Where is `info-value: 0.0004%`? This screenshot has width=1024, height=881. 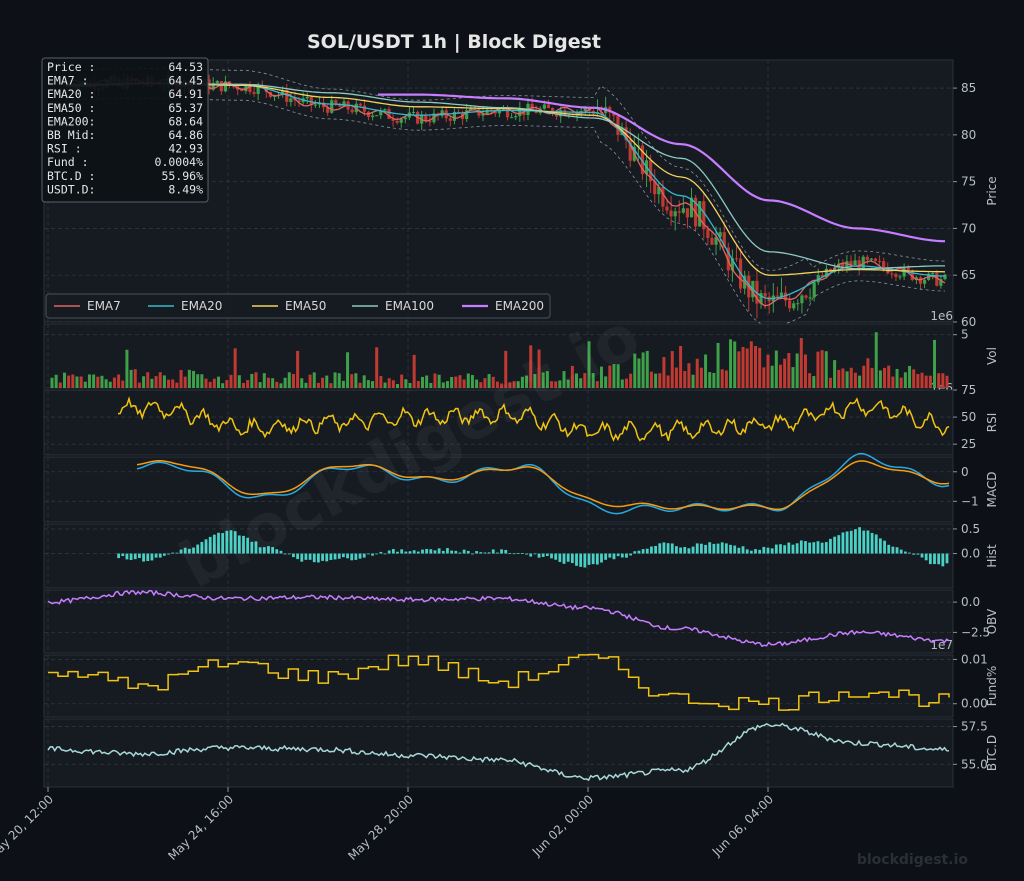
info-value: 0.0004% is located at coordinates (179, 162).